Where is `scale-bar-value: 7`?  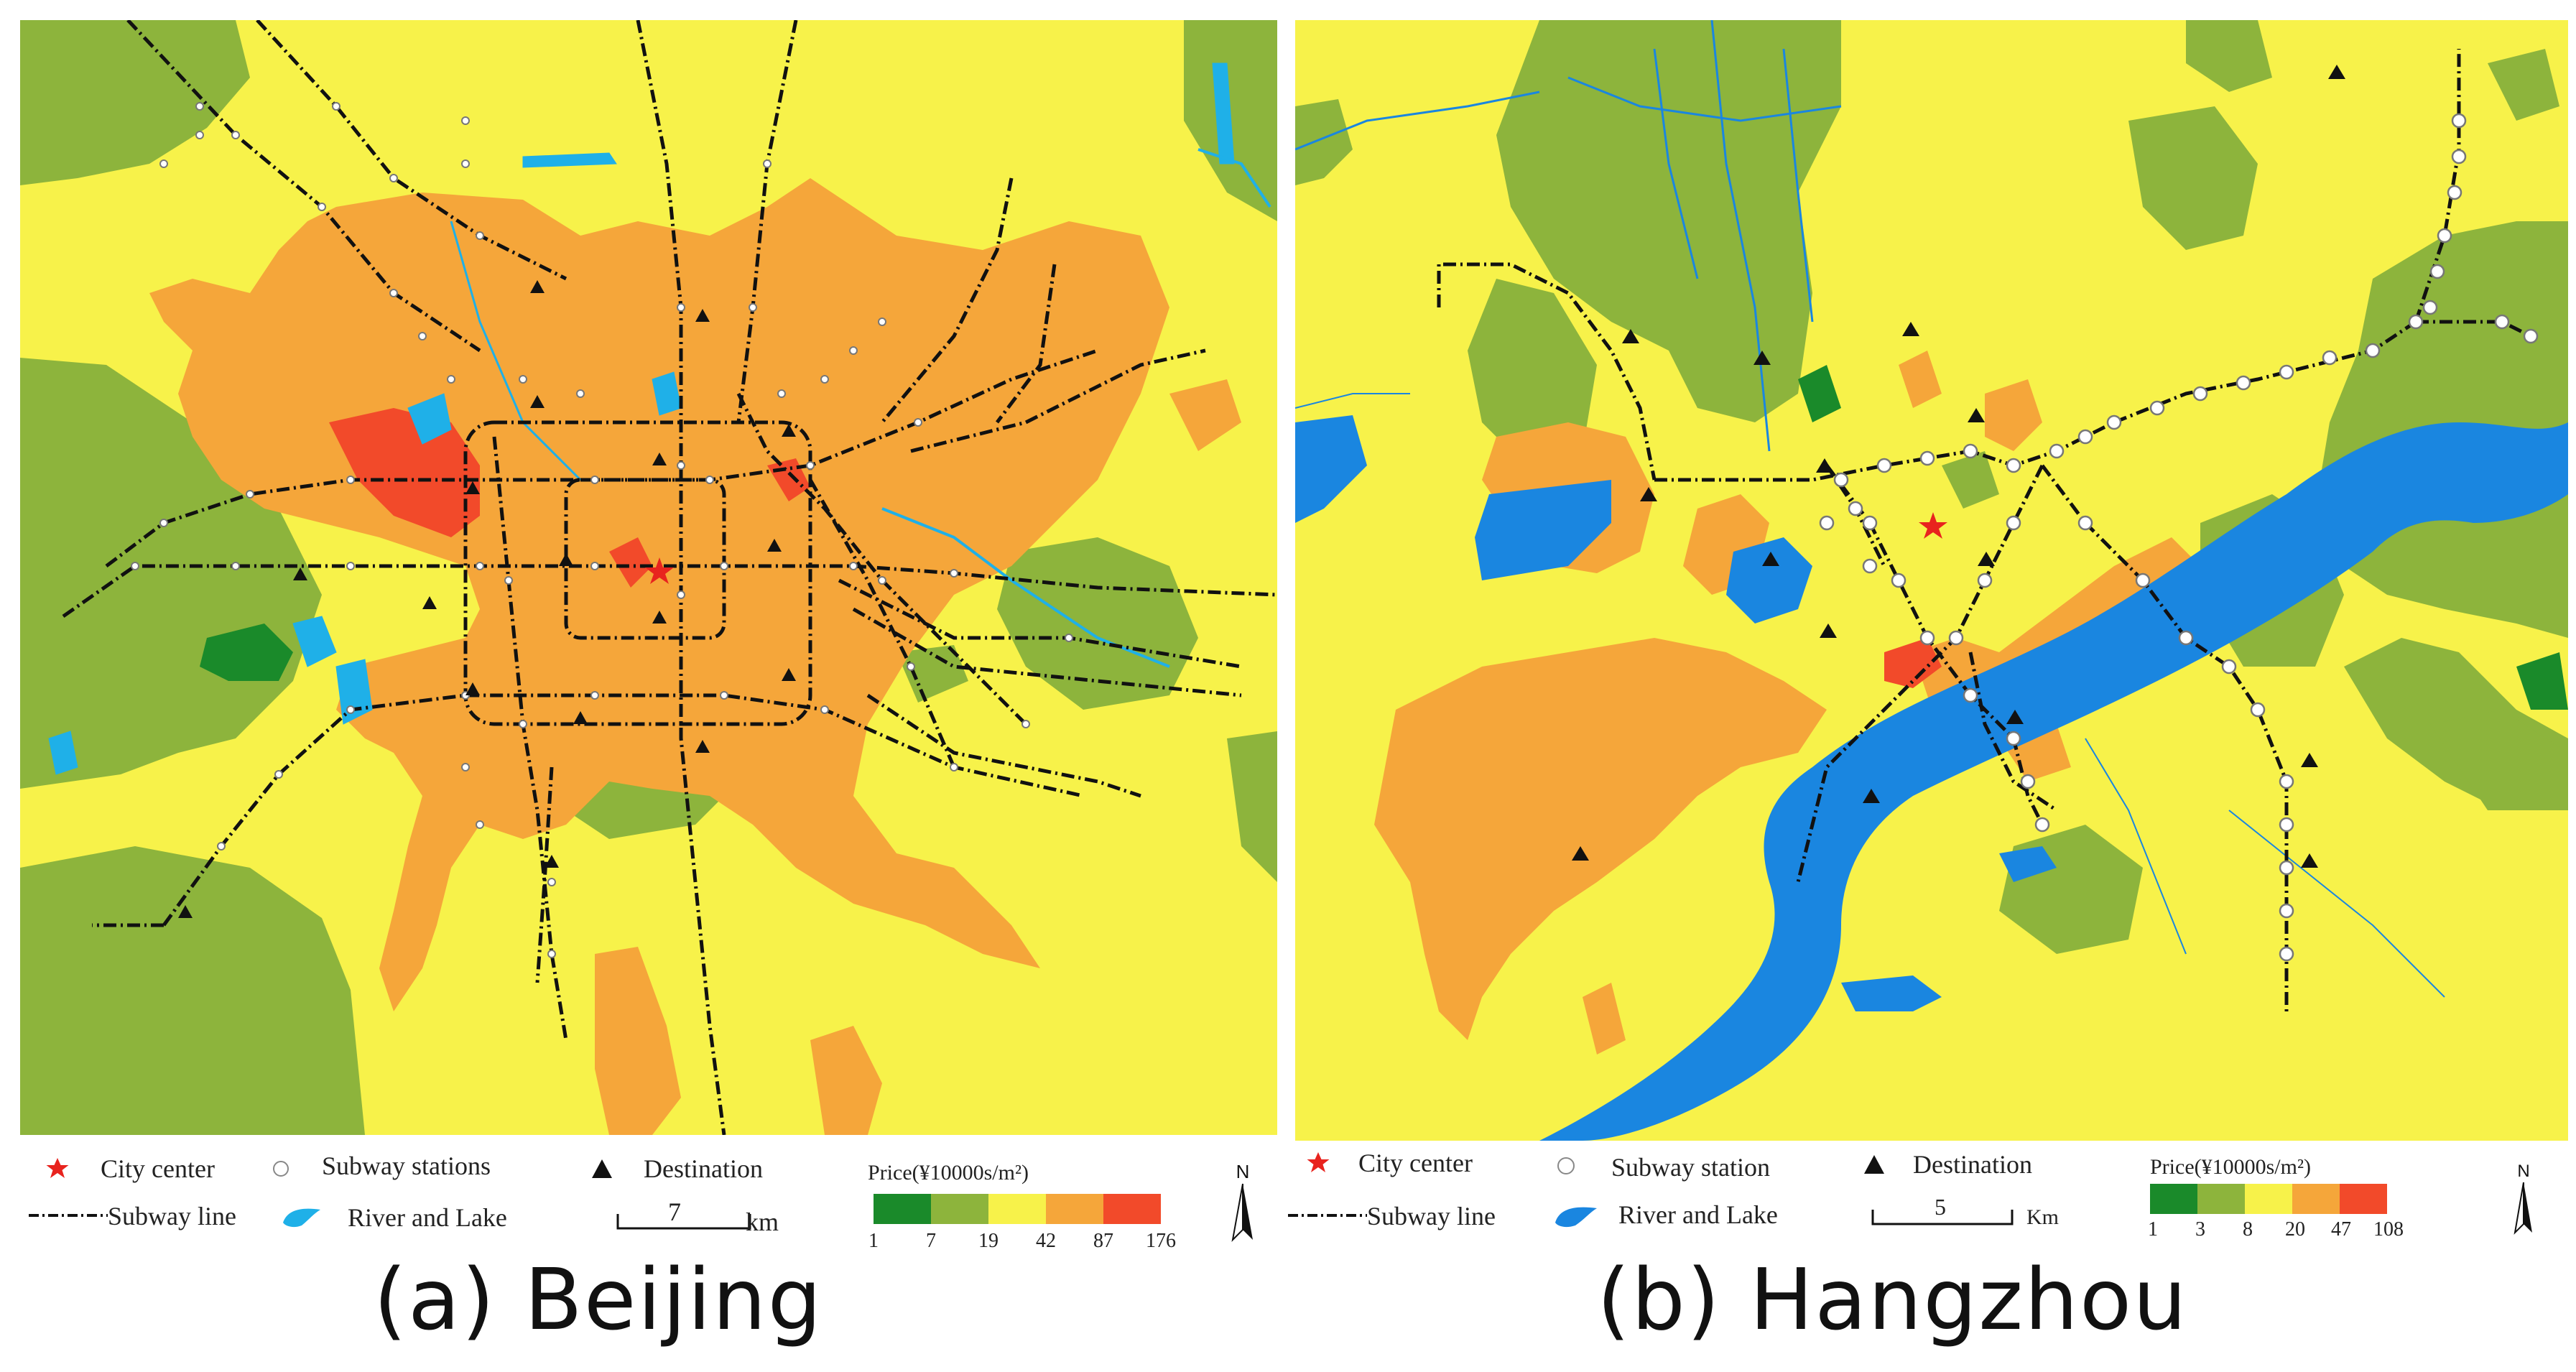
scale-bar-value: 7 is located at coordinates (674, 1211).